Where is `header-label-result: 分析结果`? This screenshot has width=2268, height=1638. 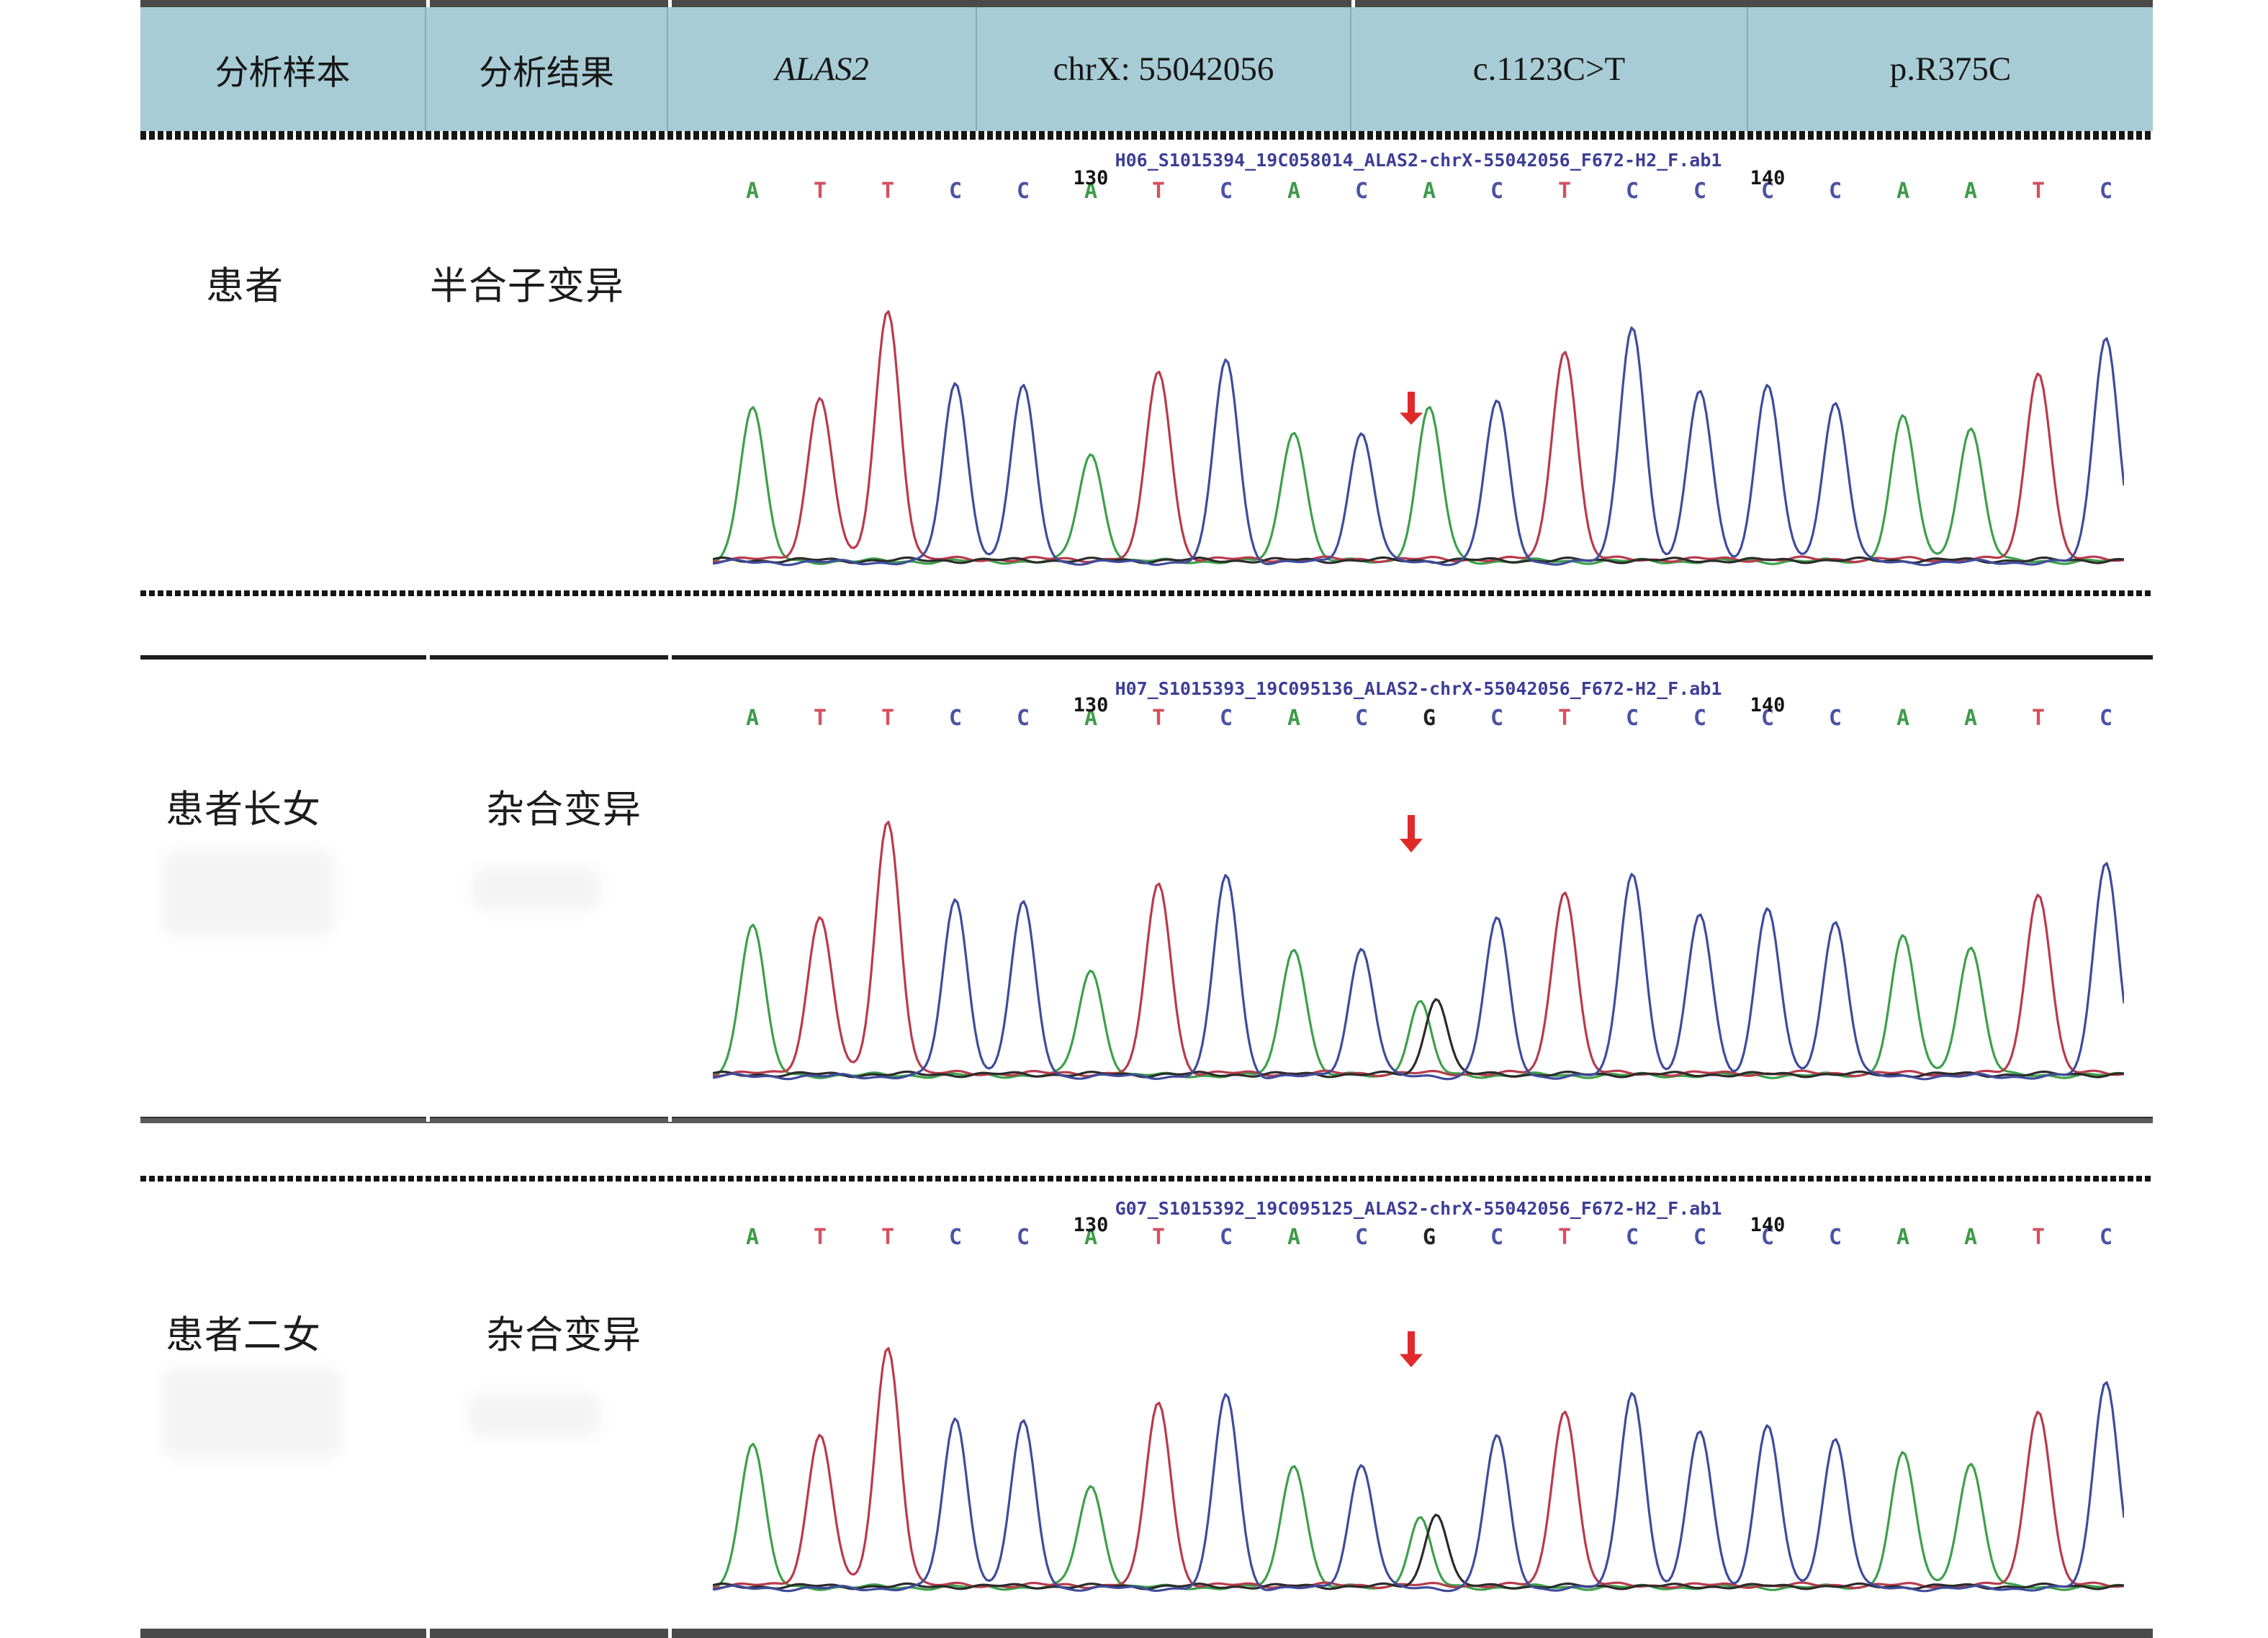
header-label-result: 分析结果 is located at coordinates (546, 73).